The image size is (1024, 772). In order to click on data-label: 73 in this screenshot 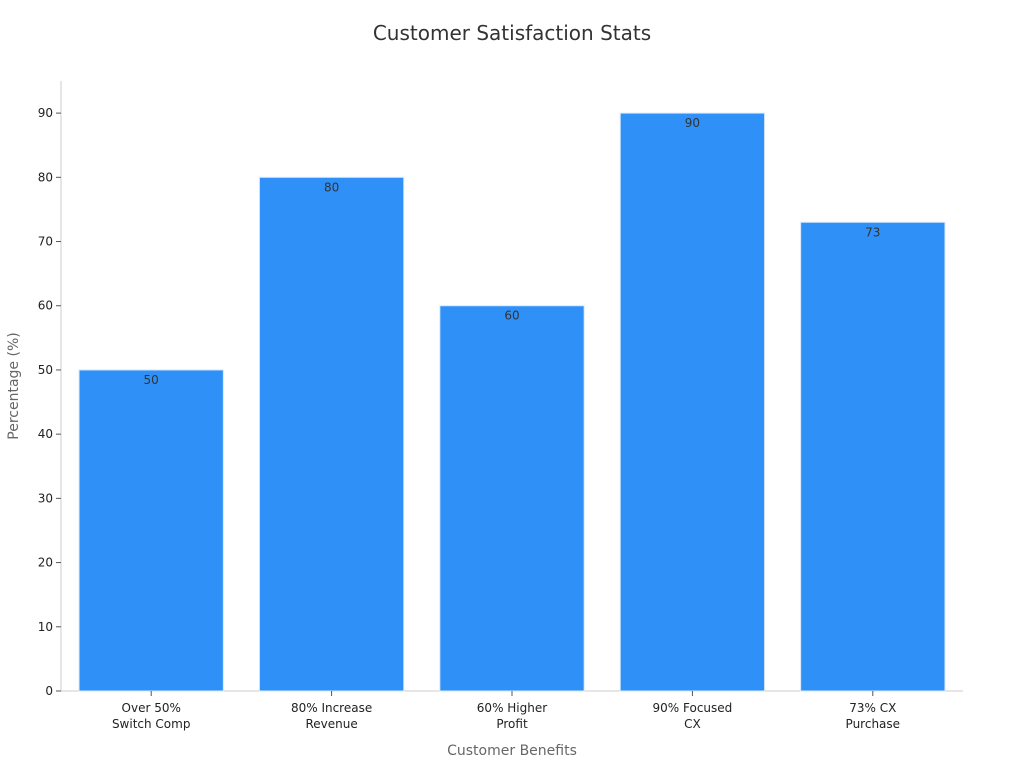, I will do `click(872, 232)`.